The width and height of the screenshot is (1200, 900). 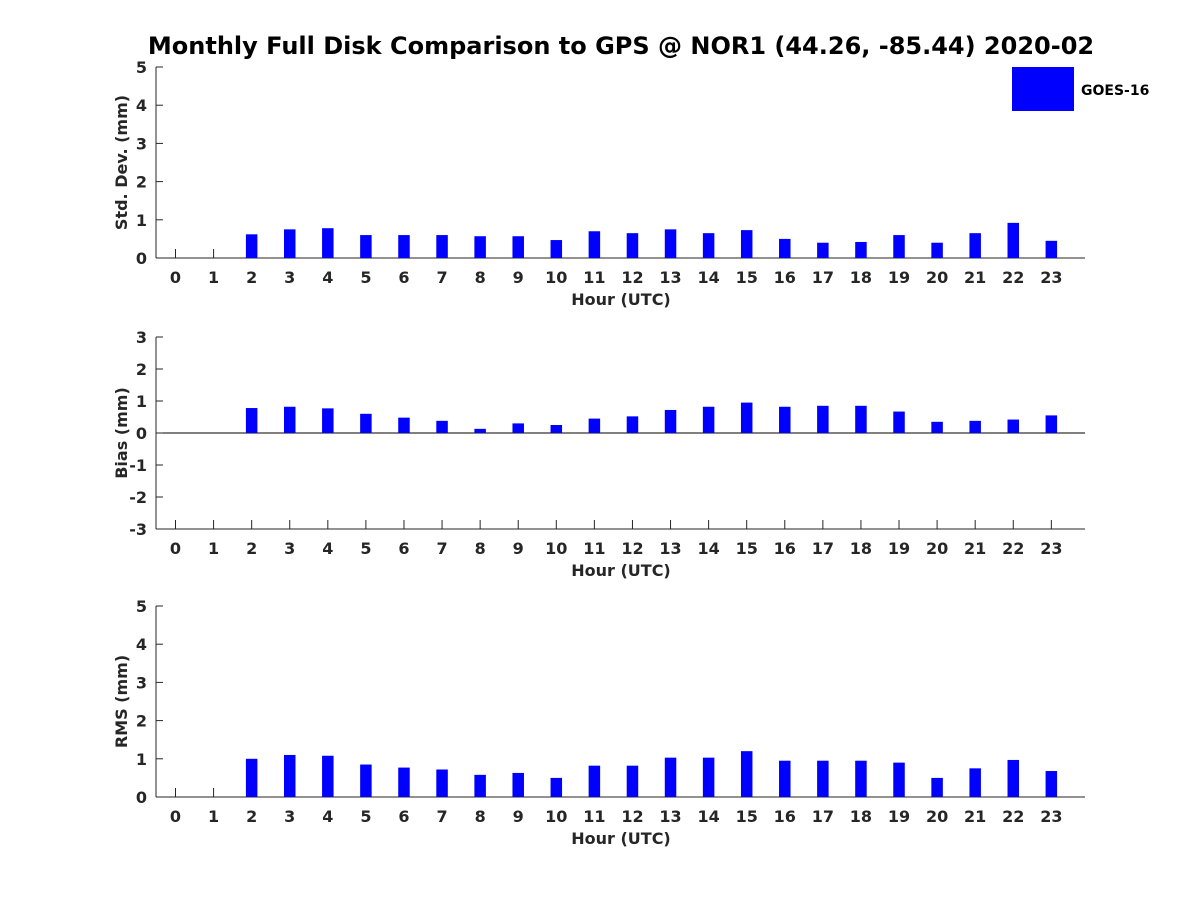 What do you see at coordinates (121, 433) in the screenshot?
I see `y-axis-label: Bias (mm)` at bounding box center [121, 433].